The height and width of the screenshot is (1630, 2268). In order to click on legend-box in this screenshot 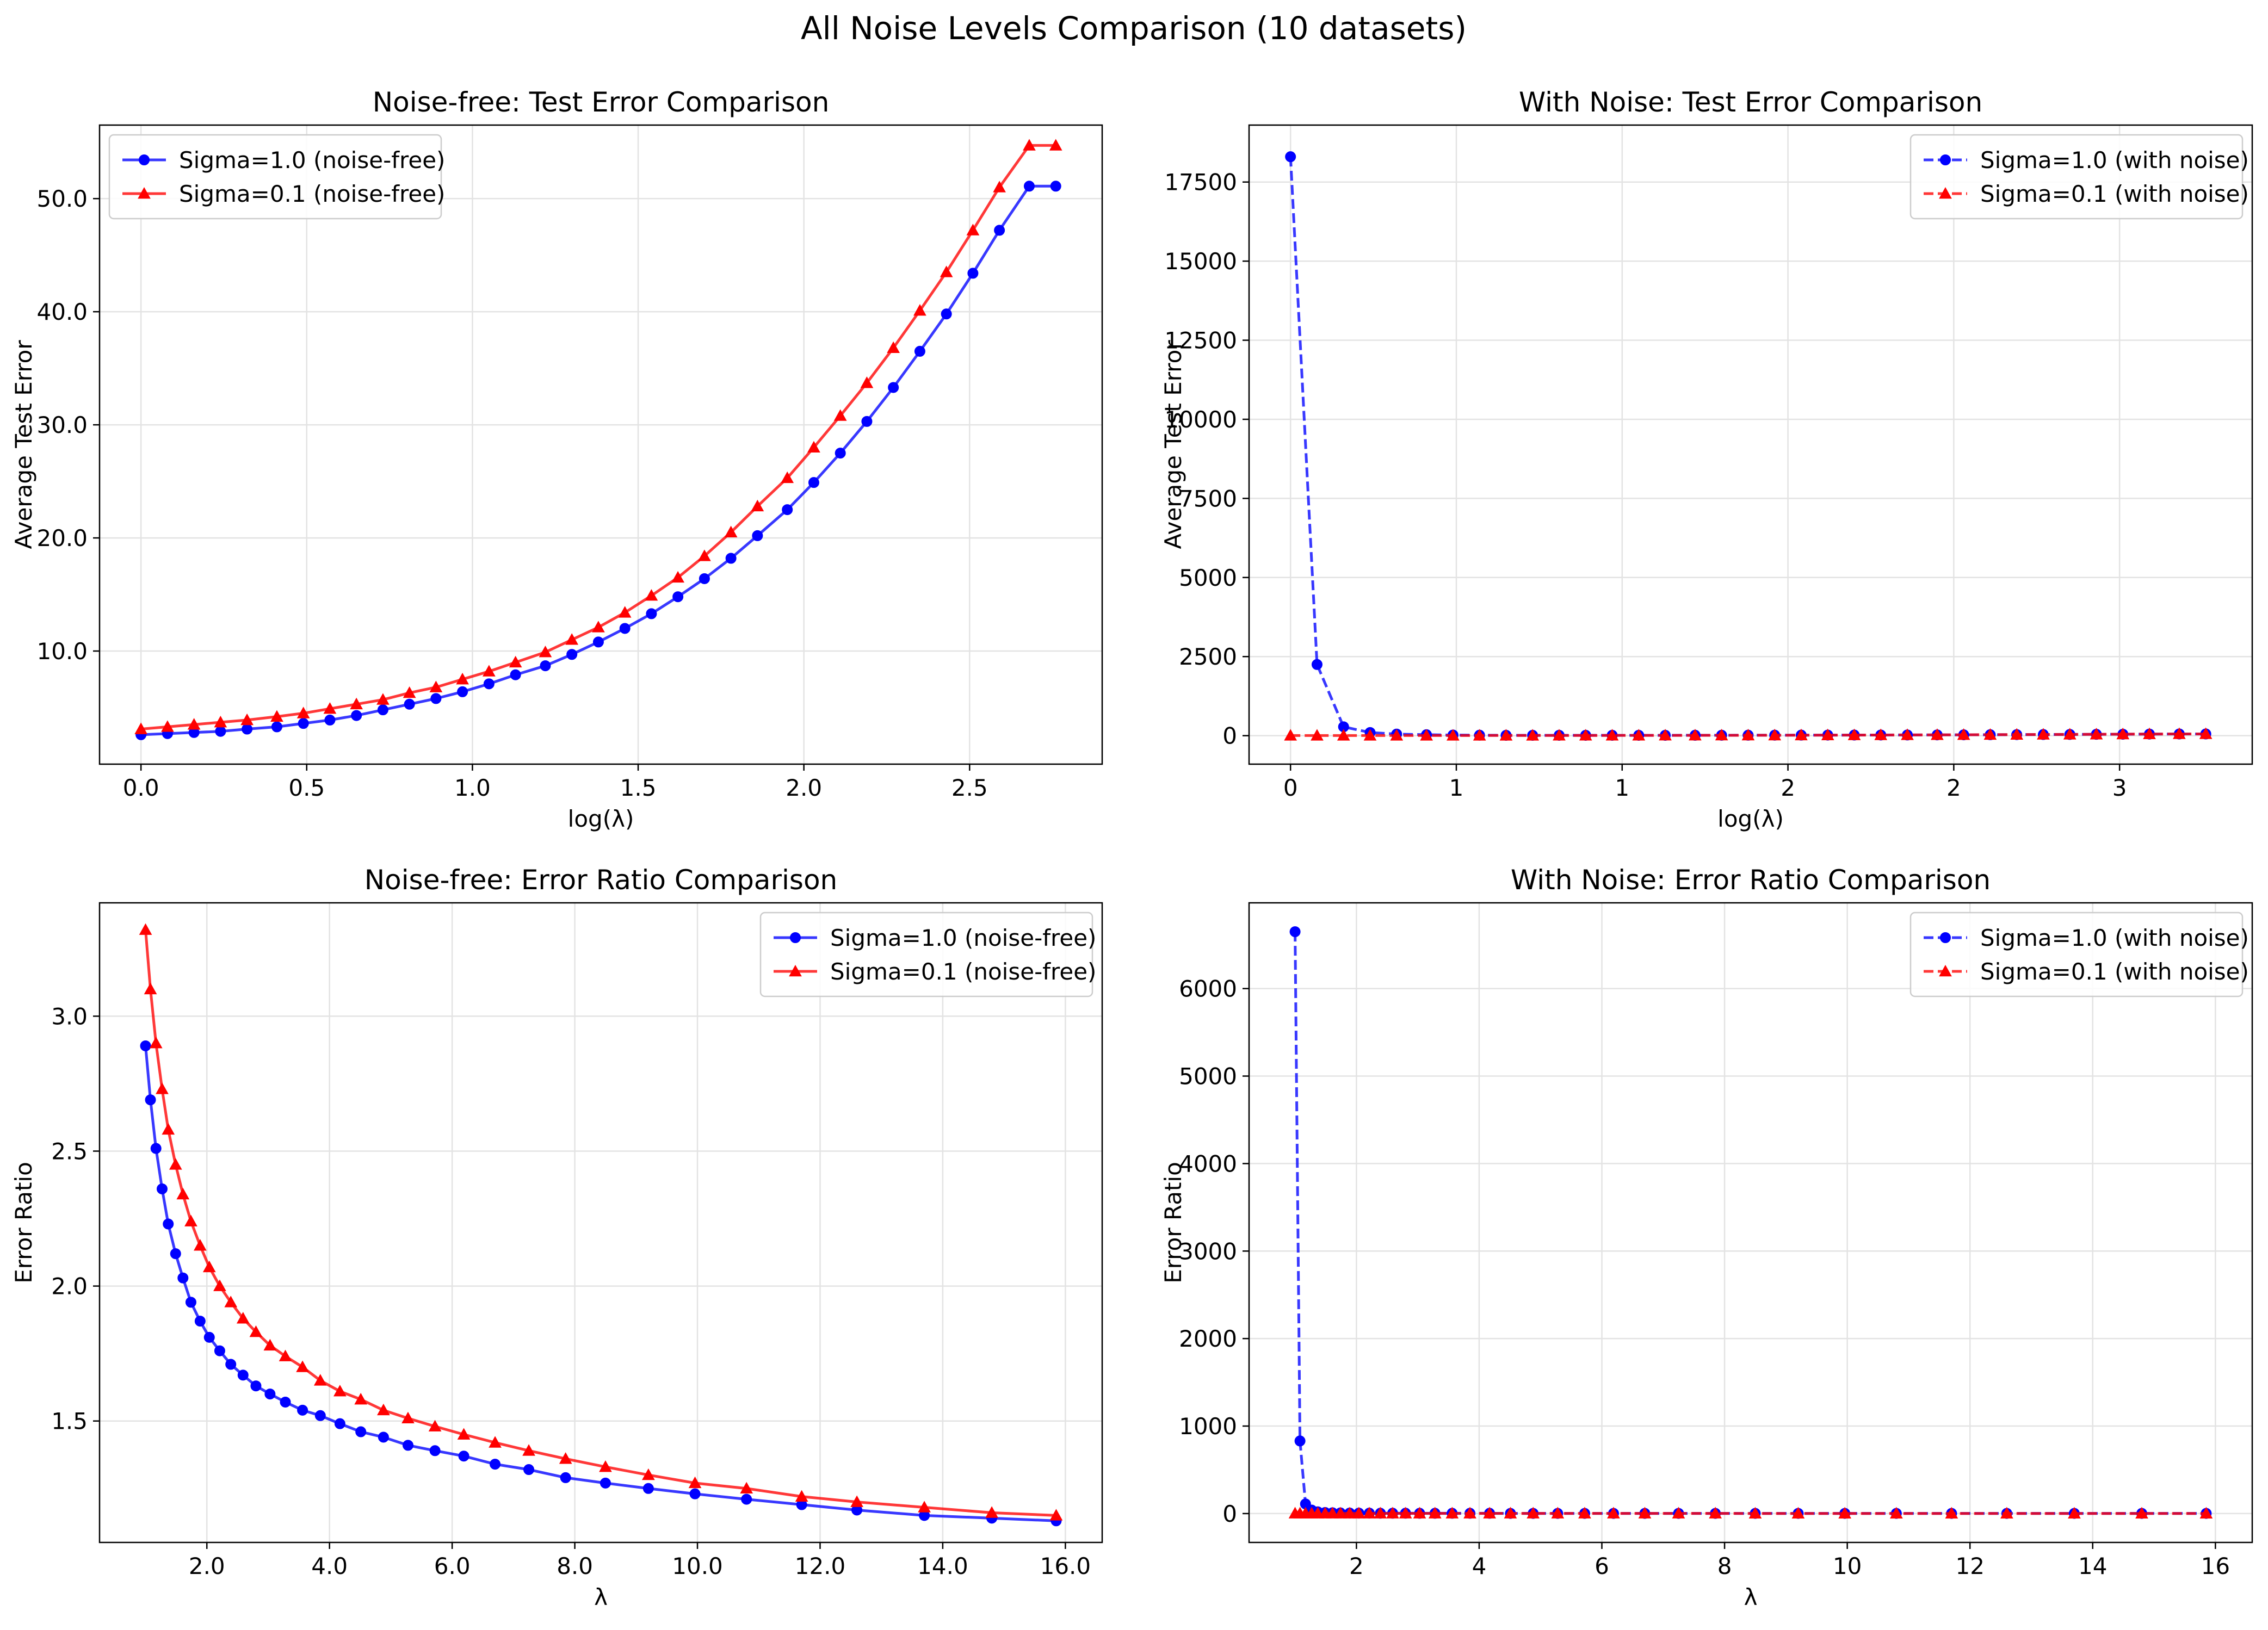, I will do `click(2076, 954)`.